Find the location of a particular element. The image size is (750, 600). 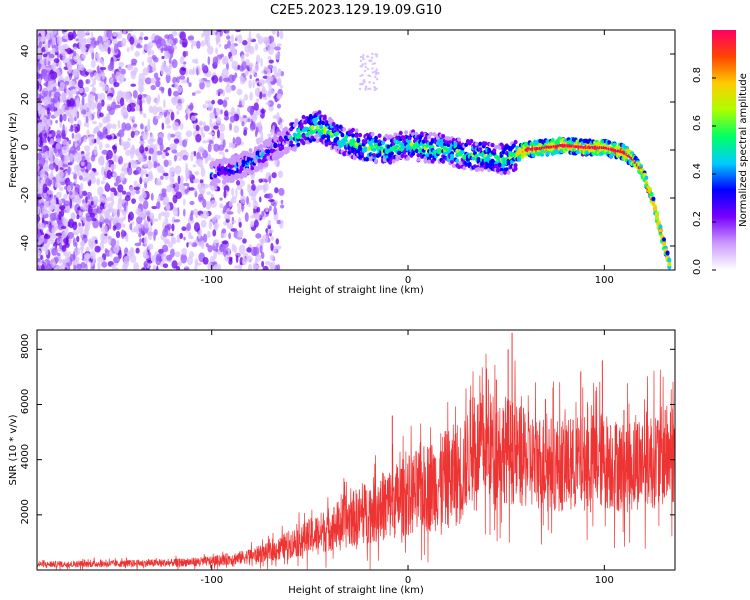

y-tick-label: 6000 is located at coordinates (25, 401).